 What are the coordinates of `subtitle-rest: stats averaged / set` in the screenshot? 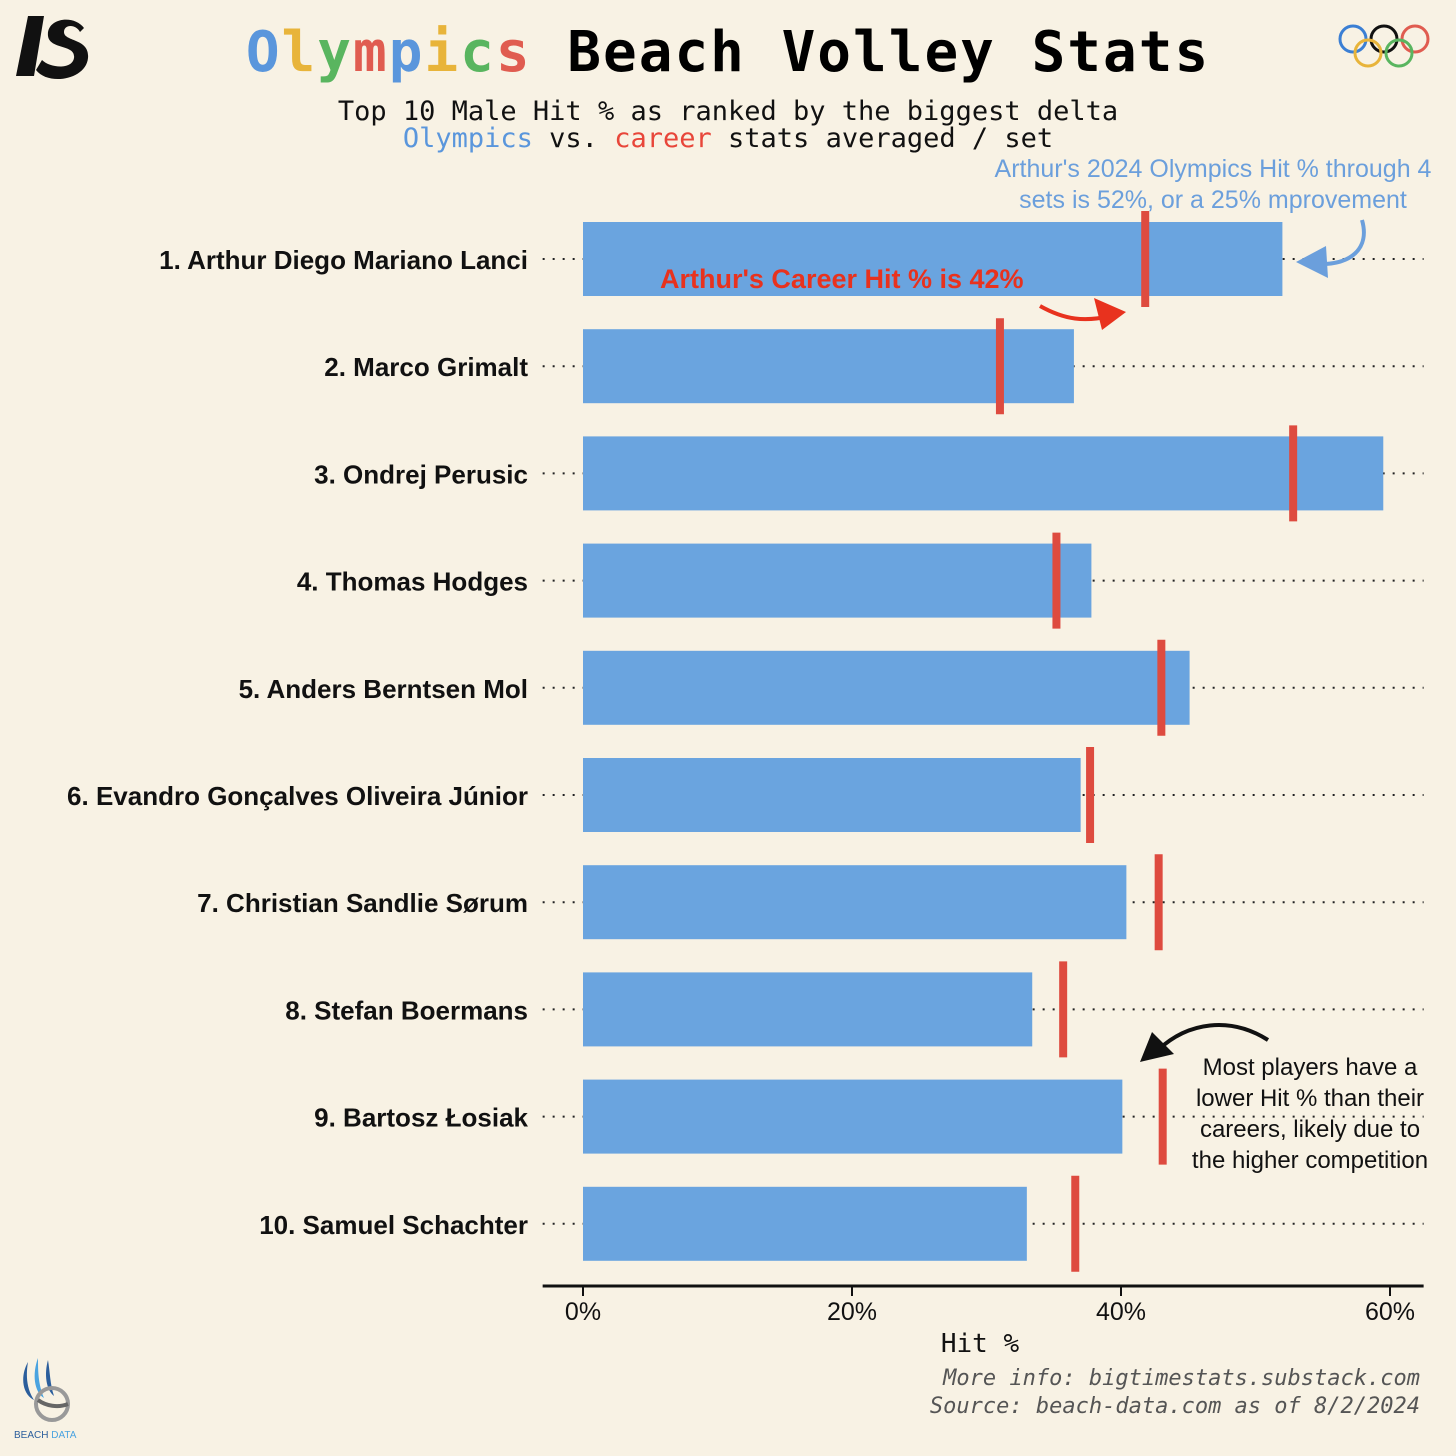 It's located at (891, 138).